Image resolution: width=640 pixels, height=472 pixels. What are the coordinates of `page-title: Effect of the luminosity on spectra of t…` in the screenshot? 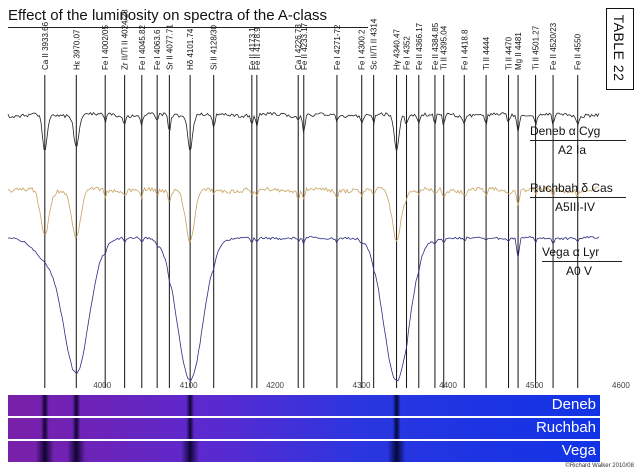 It's located at (168, 15).